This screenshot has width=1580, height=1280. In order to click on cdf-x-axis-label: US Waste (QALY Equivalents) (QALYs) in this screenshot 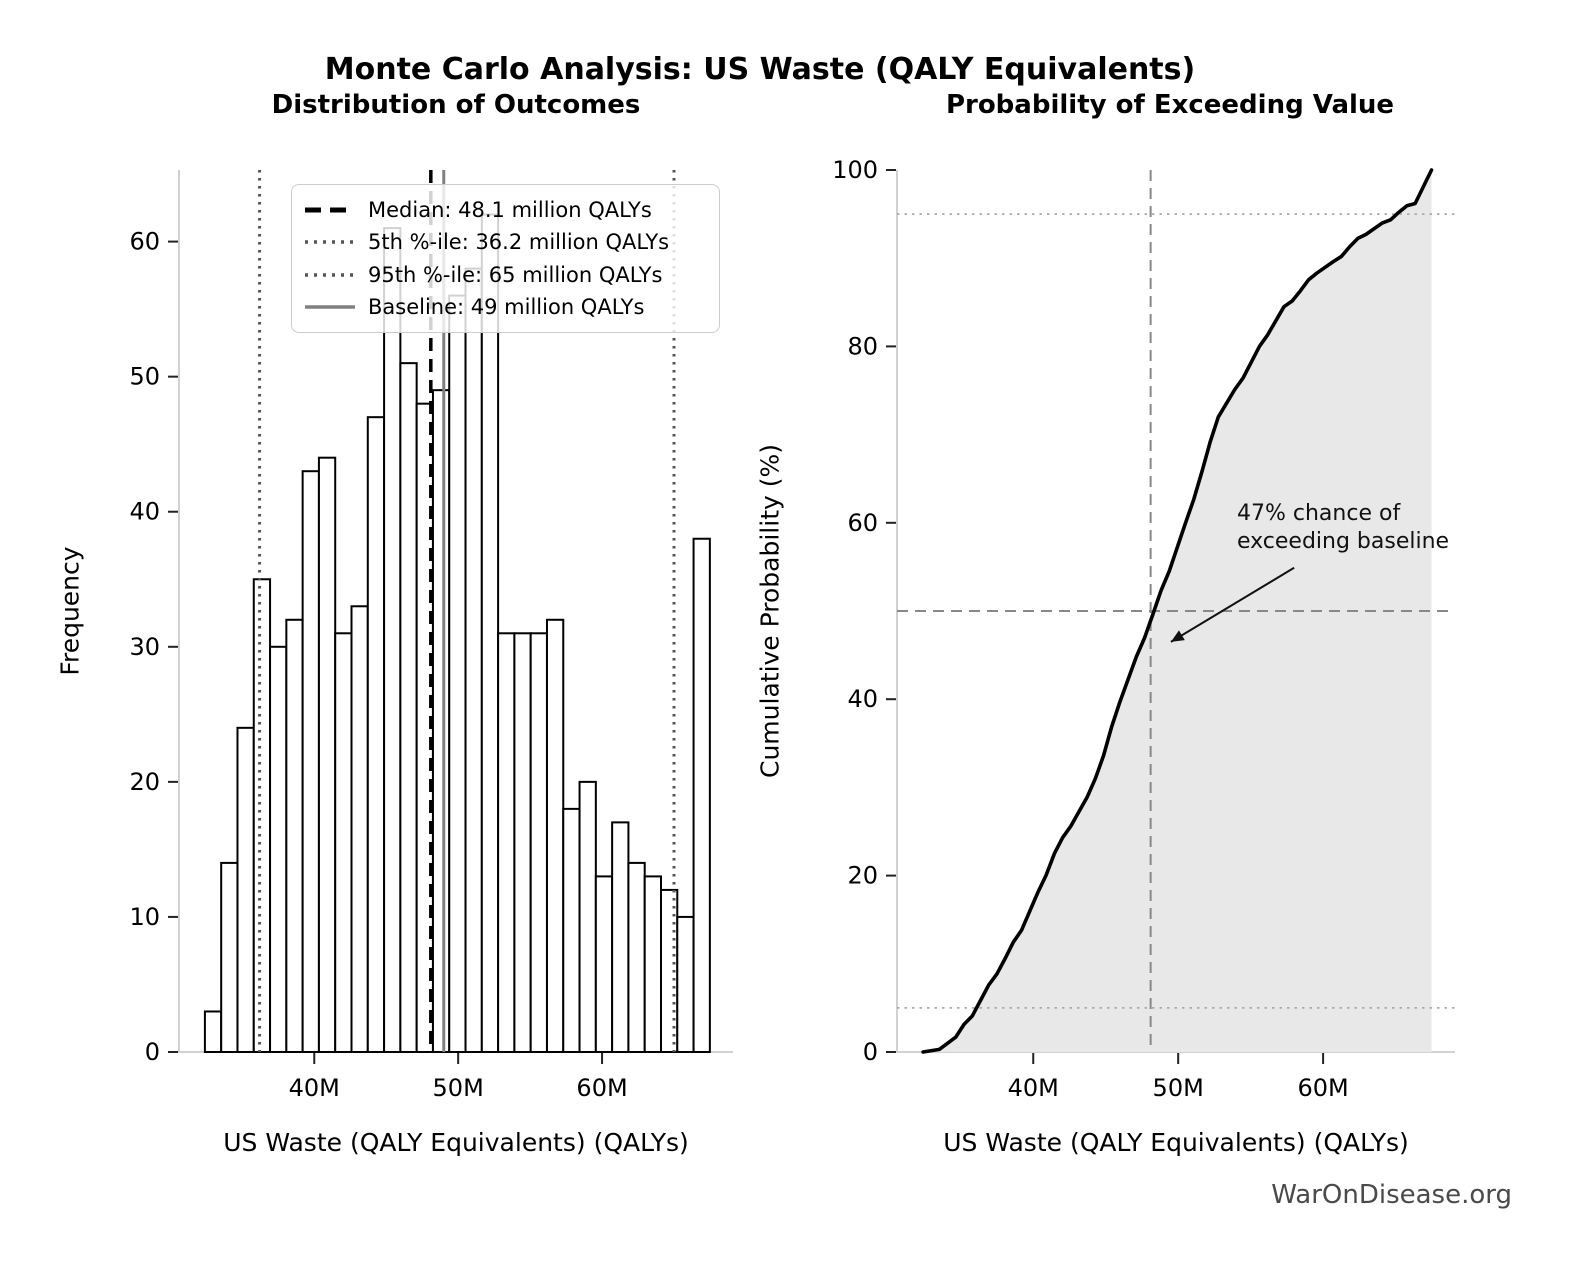, I will do `click(1176, 1142)`.